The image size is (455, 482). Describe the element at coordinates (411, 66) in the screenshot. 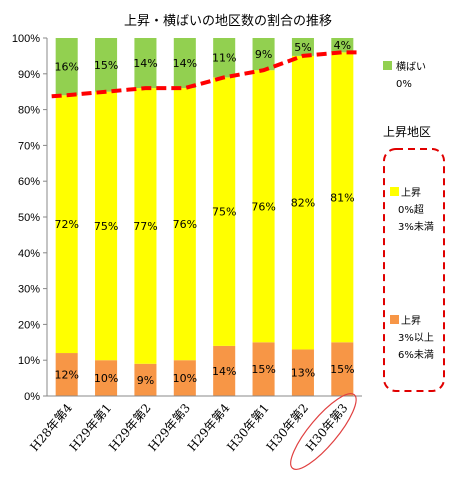

I see `legend-label: 横ばい` at that location.